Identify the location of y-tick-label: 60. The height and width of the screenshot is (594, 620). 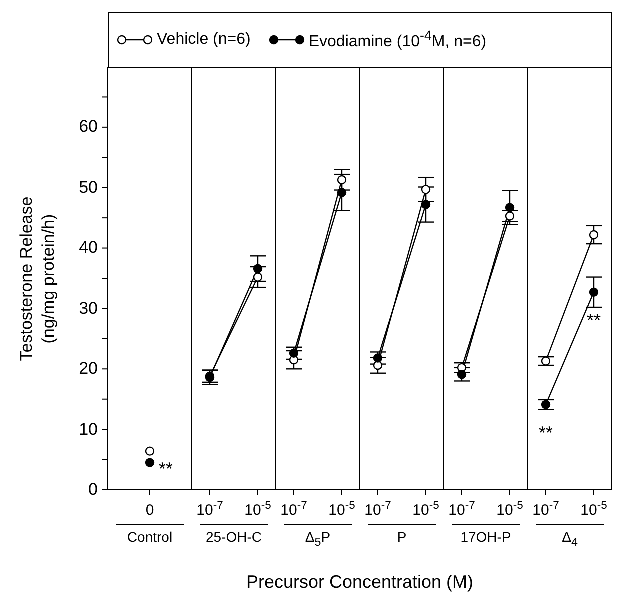
(88, 127).